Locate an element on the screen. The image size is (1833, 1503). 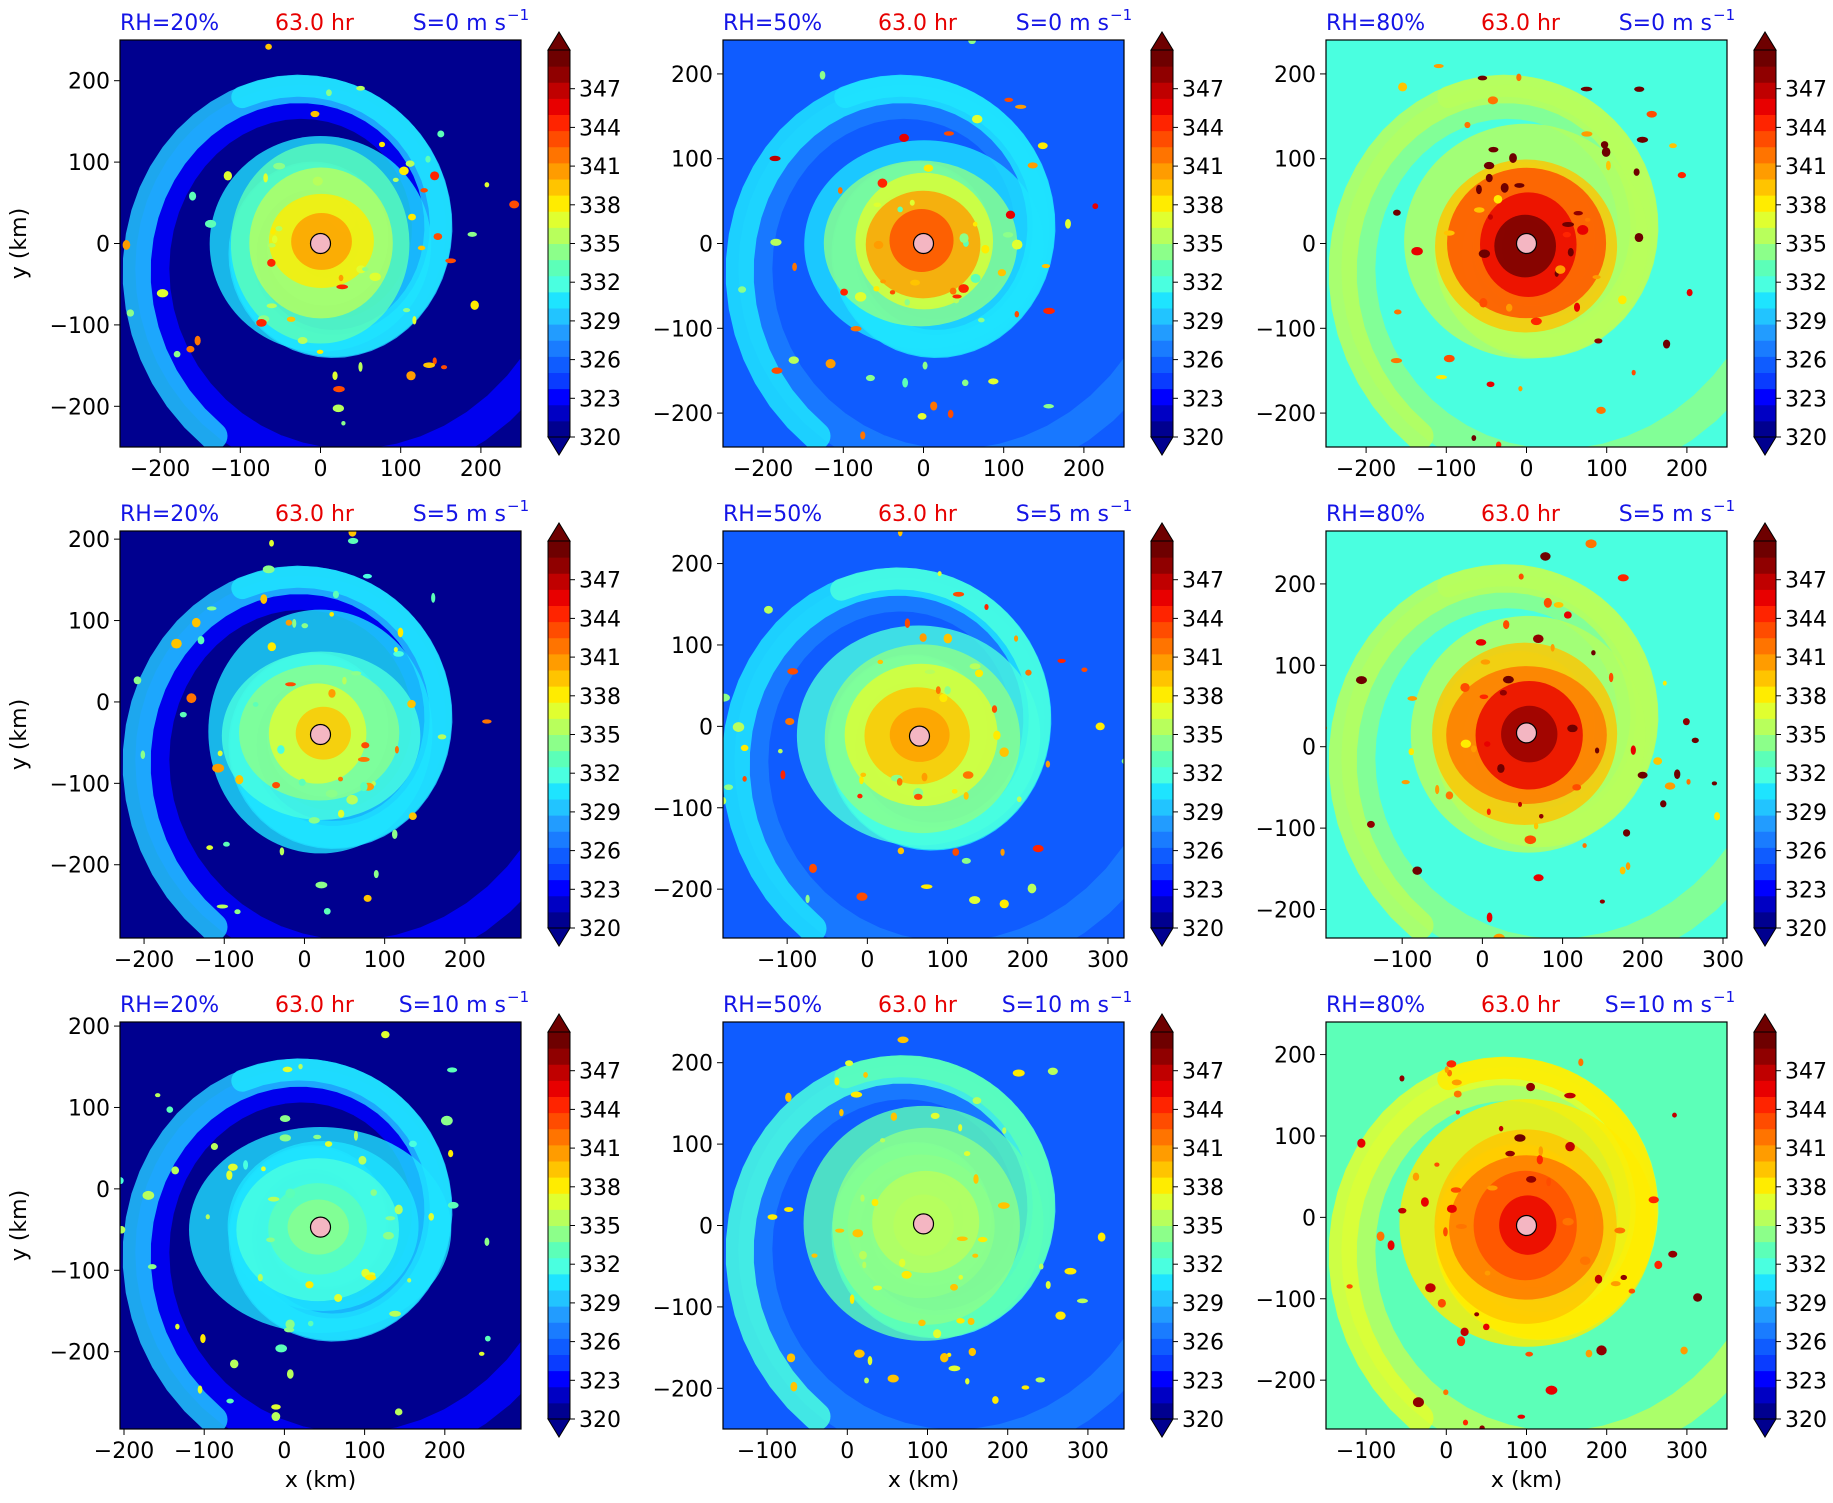
time-label: 63.0 hr is located at coordinates (315, 23).